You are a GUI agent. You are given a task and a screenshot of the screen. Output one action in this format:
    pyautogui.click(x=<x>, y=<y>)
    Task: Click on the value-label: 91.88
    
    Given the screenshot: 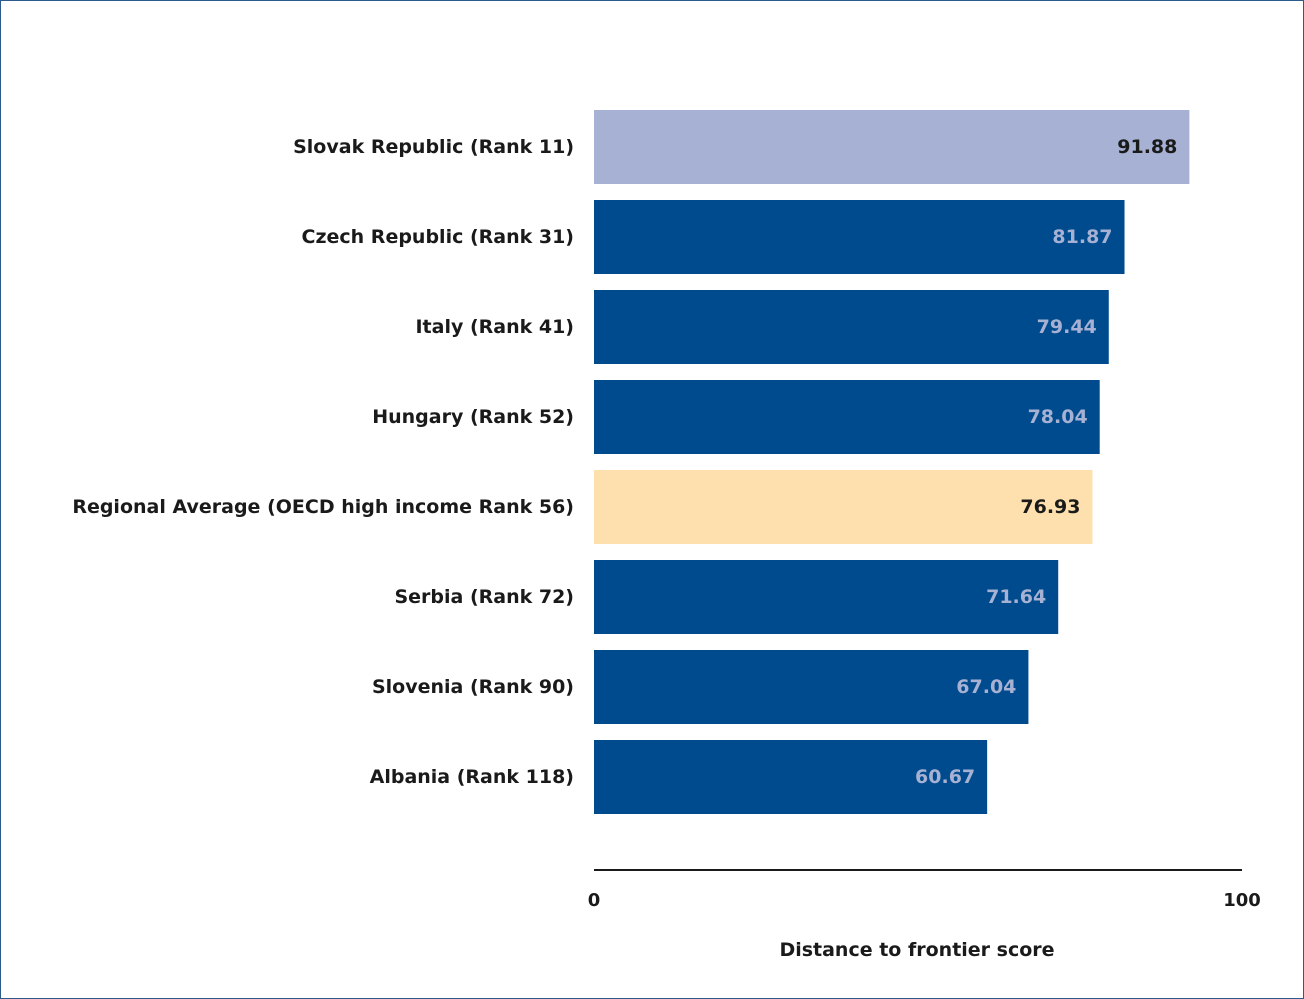 What is the action you would take?
    pyautogui.click(x=1147, y=147)
    